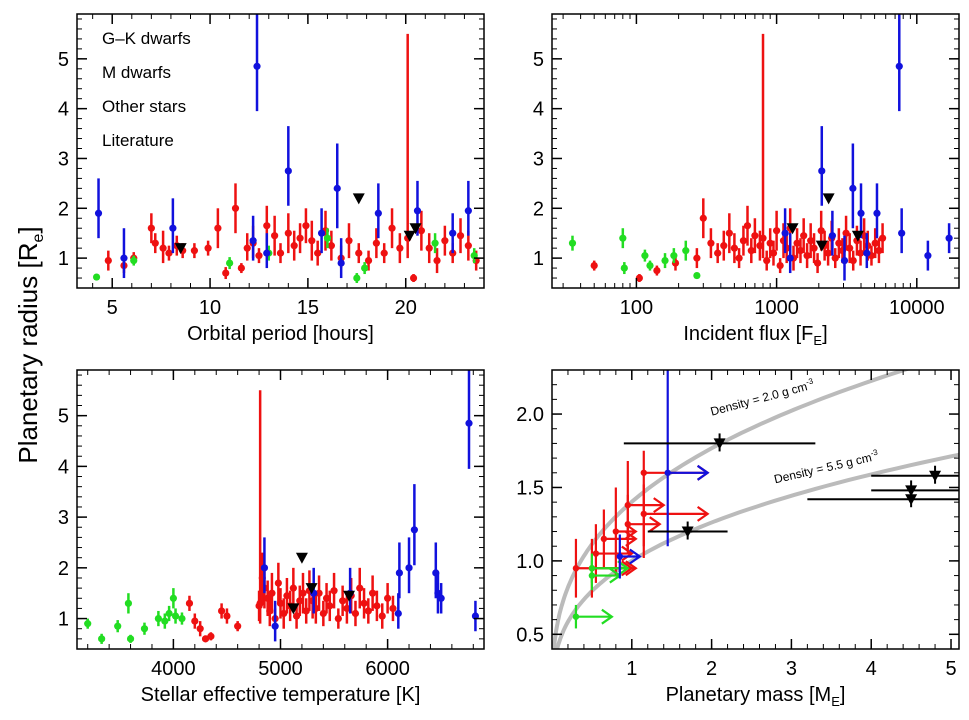 The width and height of the screenshot is (969, 720). Describe the element at coordinates (748, 334) in the screenshot. I see `x-axis-label-main: Incident flux [F` at that location.